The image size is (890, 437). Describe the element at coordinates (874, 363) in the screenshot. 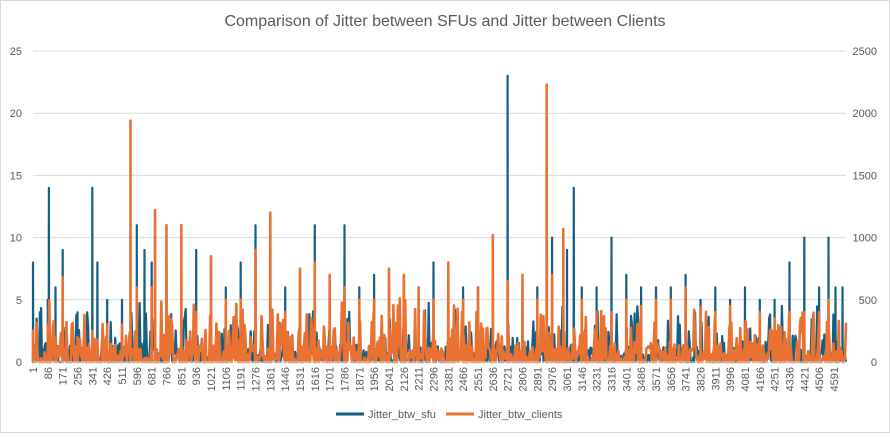

I see `y-right-tick-label: 0` at that location.